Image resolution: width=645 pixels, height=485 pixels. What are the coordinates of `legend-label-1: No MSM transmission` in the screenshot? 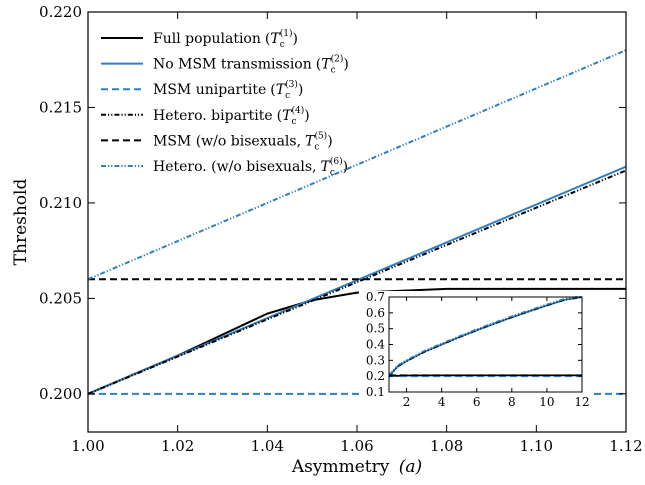 It's located at (232, 65).